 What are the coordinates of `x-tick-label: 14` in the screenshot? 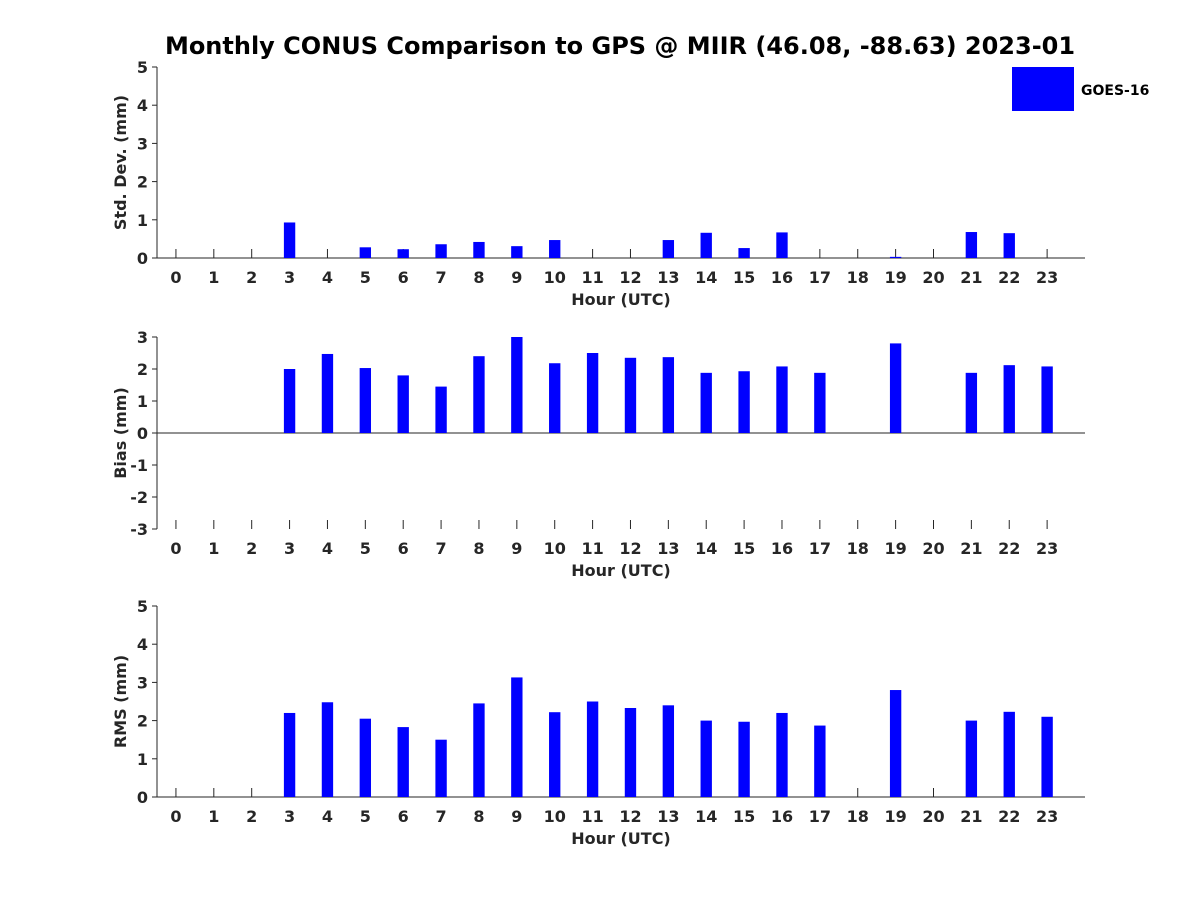 It's located at (706, 816).